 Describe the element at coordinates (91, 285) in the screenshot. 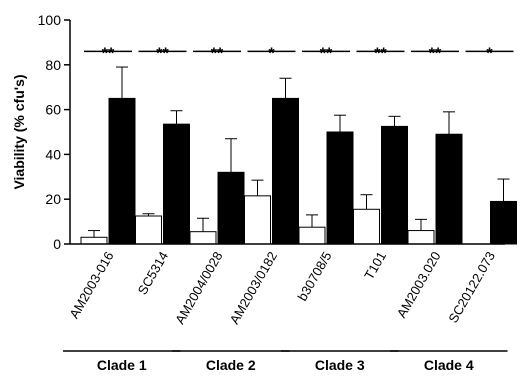

I see `x-tick-label: AM2003-016` at that location.